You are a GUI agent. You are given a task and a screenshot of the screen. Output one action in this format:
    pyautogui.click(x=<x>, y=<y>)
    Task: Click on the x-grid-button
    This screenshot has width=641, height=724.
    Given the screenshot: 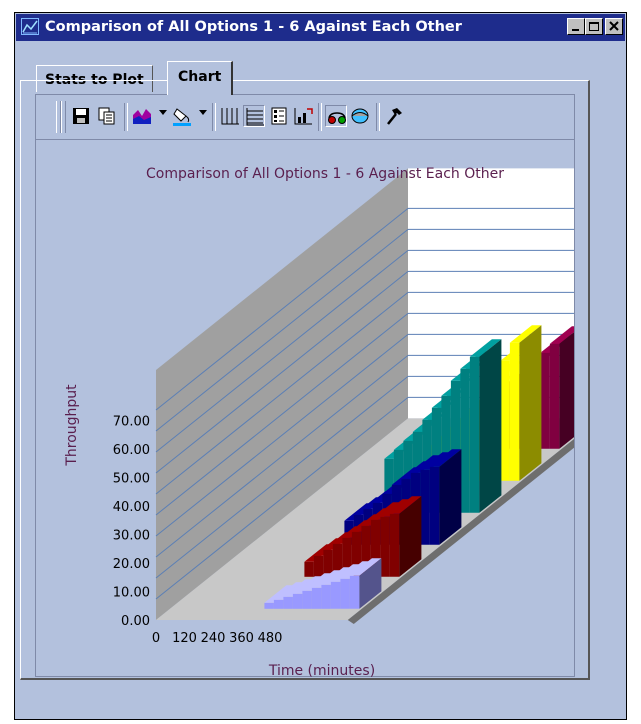 What is the action you would take?
    pyautogui.click(x=230, y=116)
    